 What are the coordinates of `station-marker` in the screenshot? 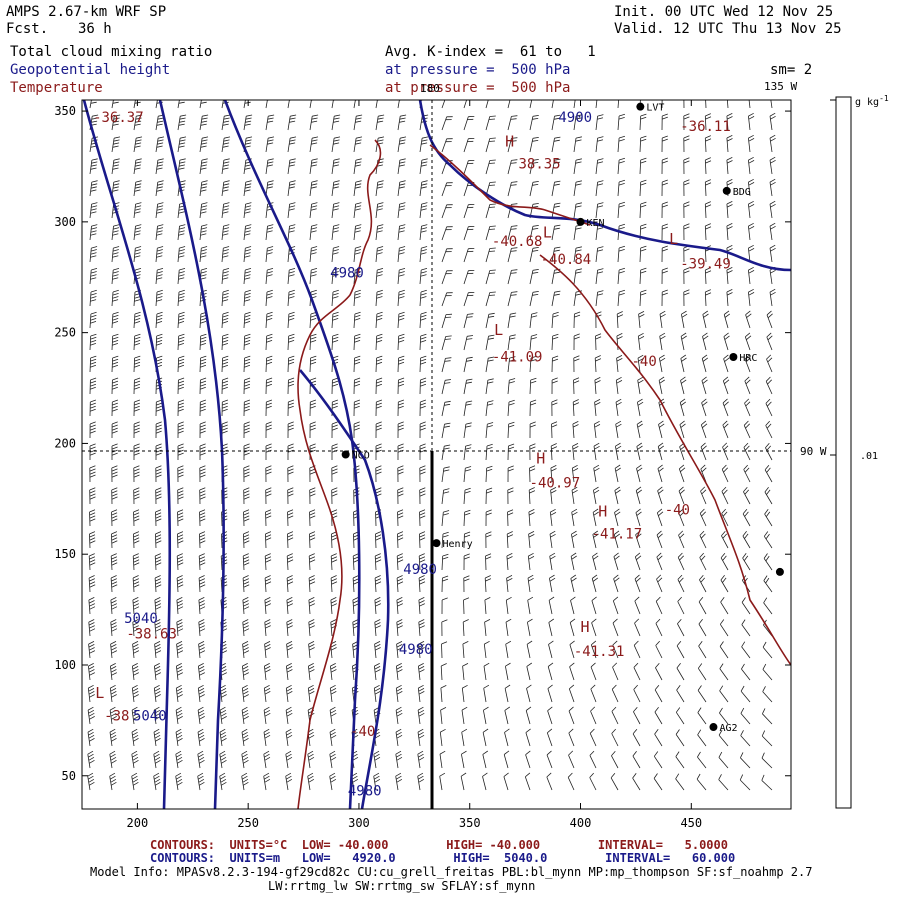 It's located at (726, 190).